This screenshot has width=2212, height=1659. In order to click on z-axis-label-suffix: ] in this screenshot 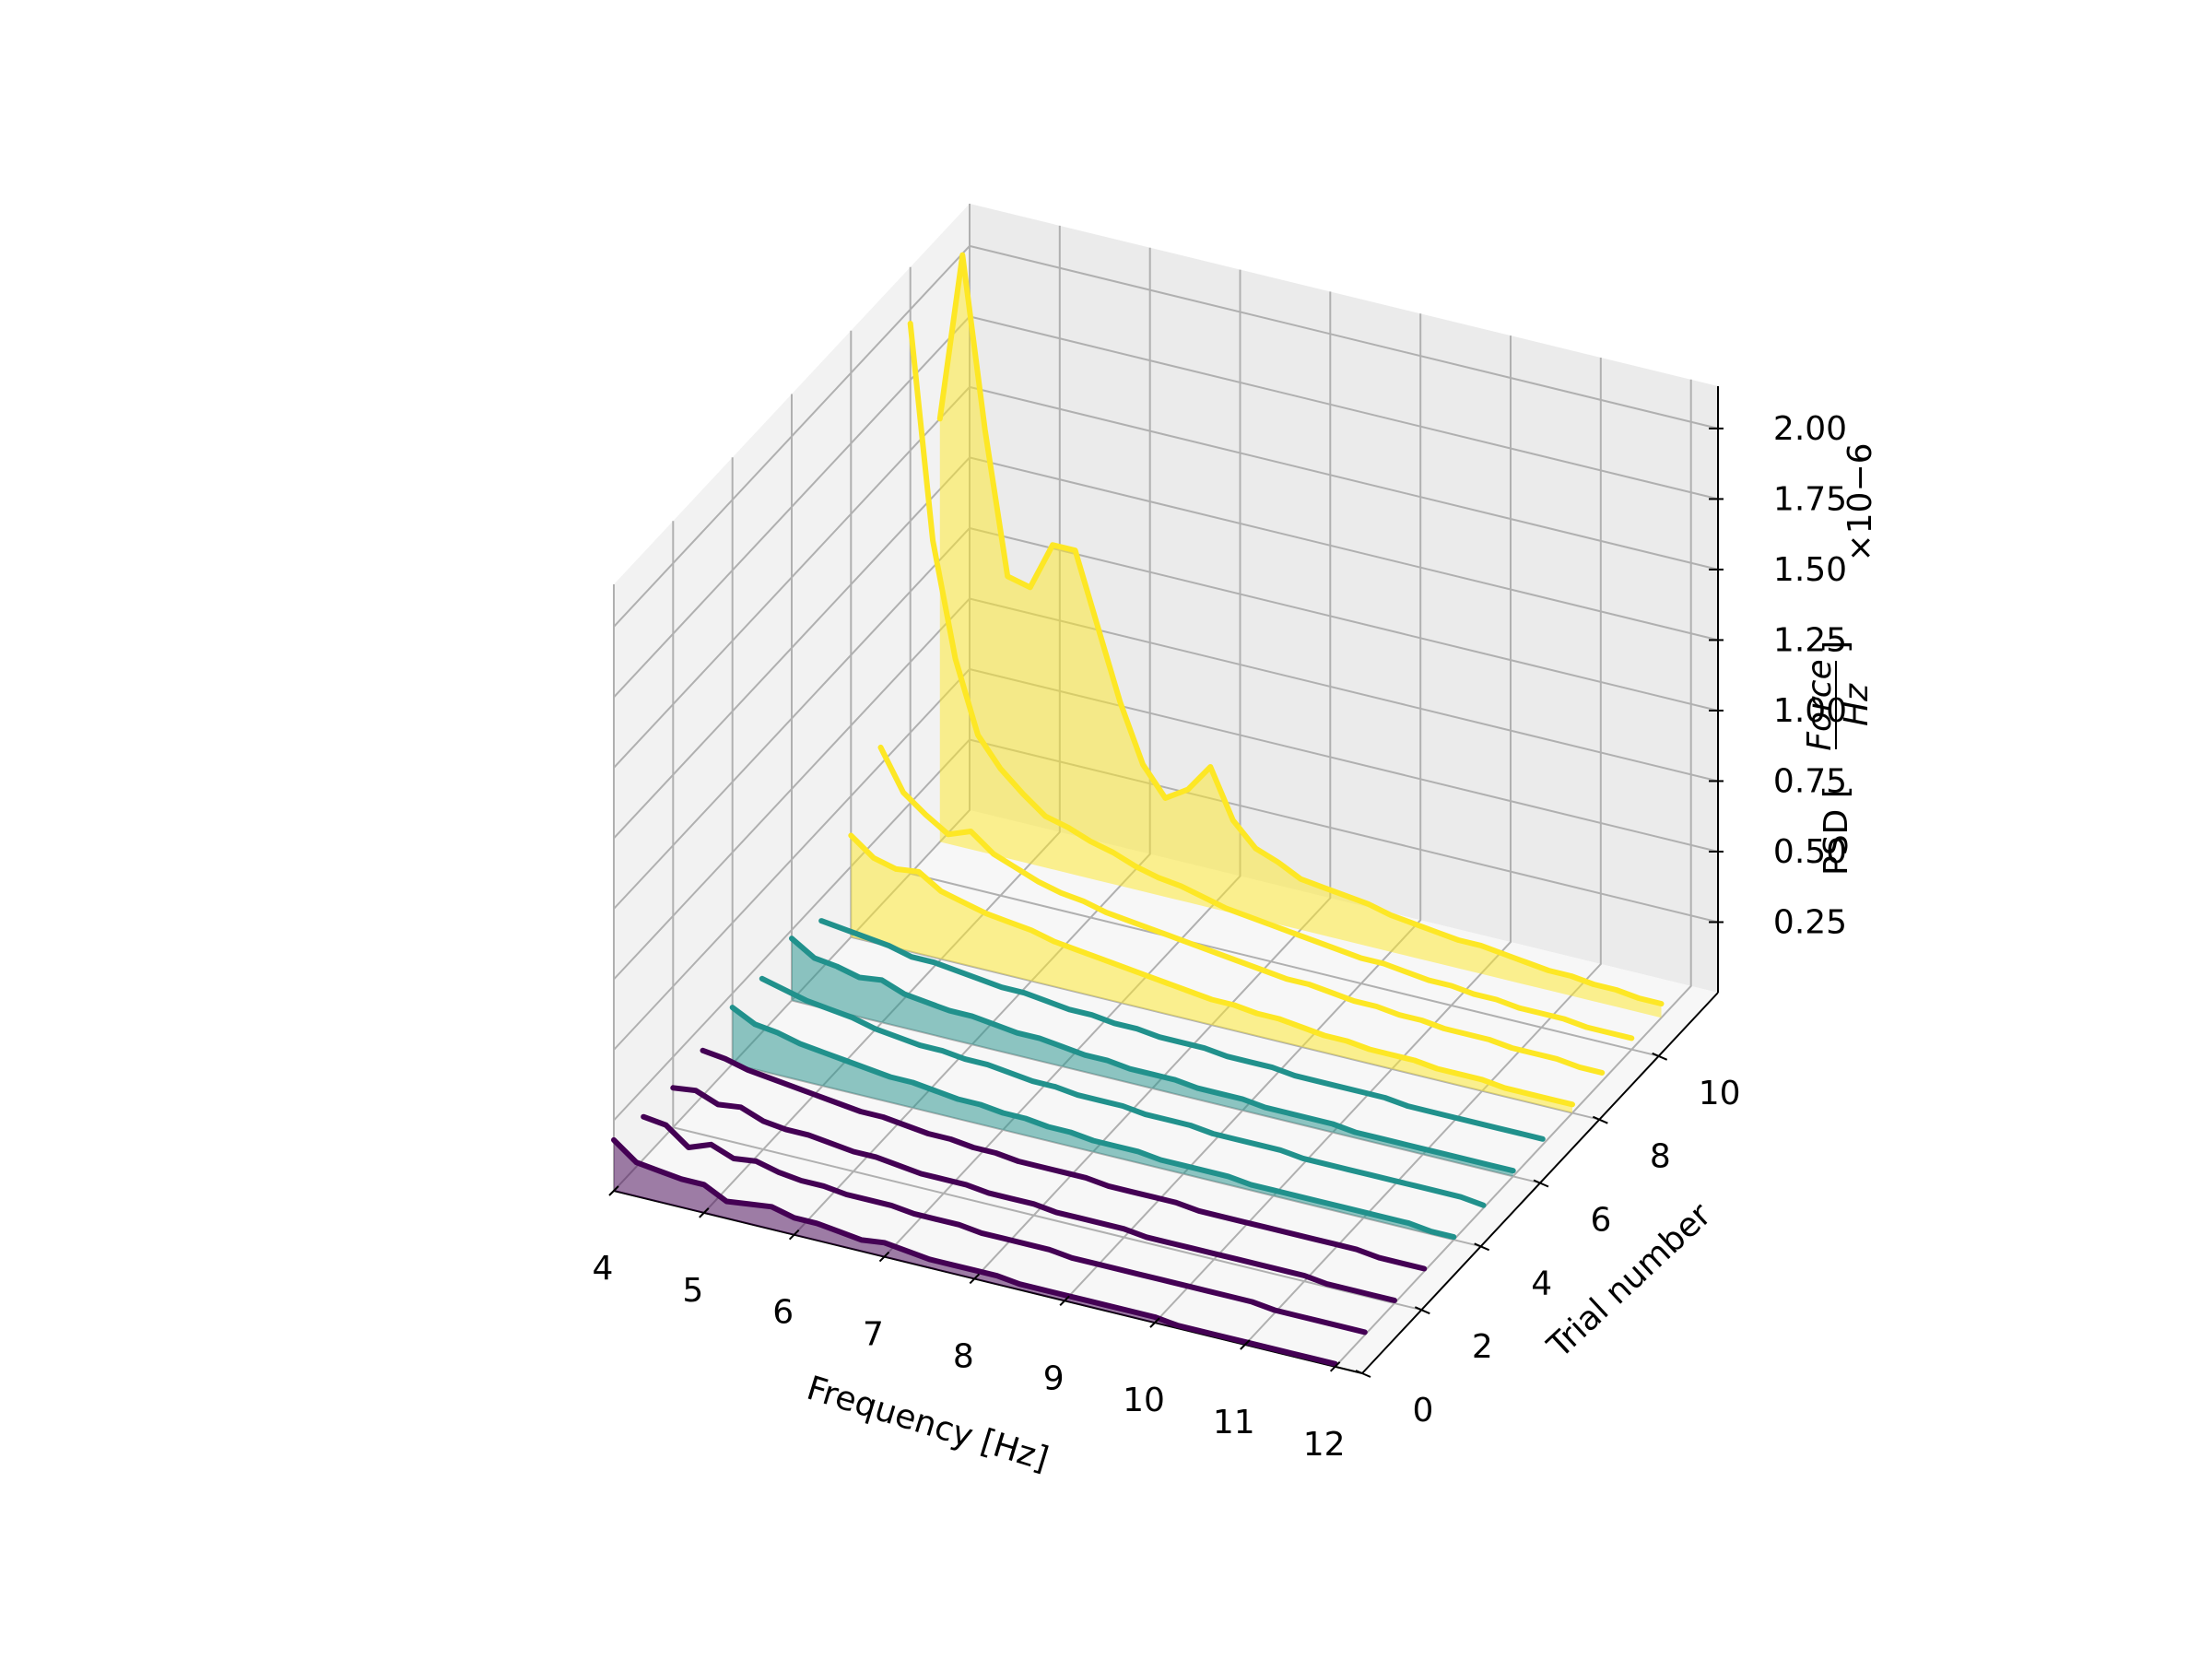, I will do `click(1836, 647)`.